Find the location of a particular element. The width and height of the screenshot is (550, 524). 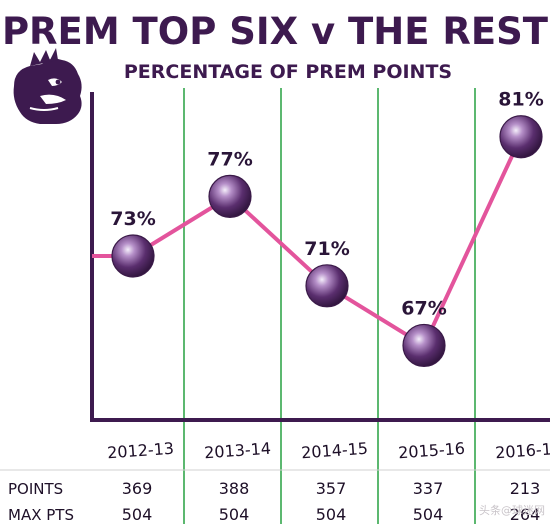

table-row-label-1: POINTS is located at coordinates (35, 489).